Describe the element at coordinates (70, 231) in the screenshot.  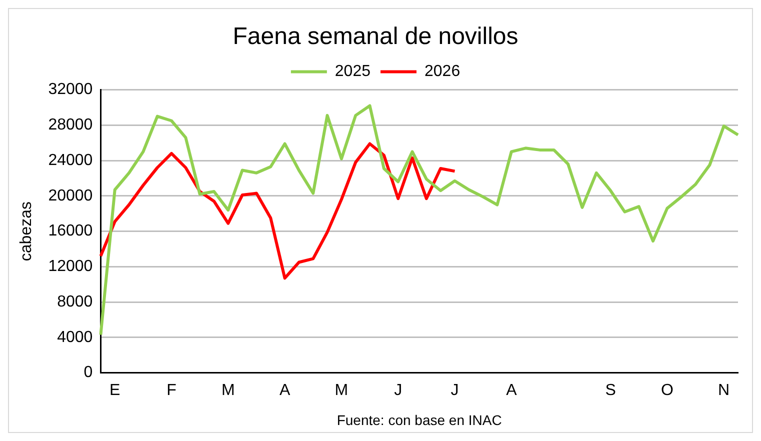
I see `y-tick-label: 16000` at that location.